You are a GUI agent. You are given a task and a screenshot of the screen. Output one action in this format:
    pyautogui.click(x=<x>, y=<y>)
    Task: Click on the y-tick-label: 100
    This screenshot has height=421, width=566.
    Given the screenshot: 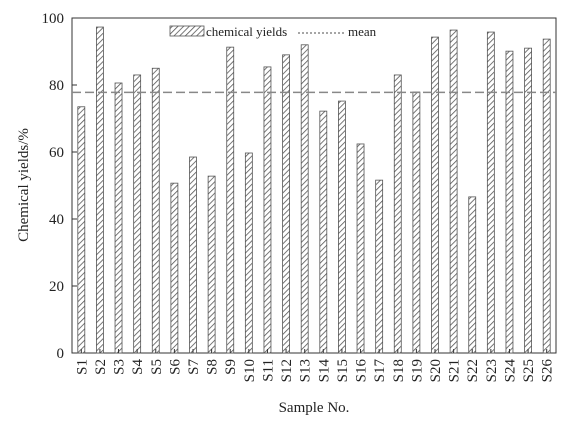 What is the action you would take?
    pyautogui.click(x=53, y=19)
    